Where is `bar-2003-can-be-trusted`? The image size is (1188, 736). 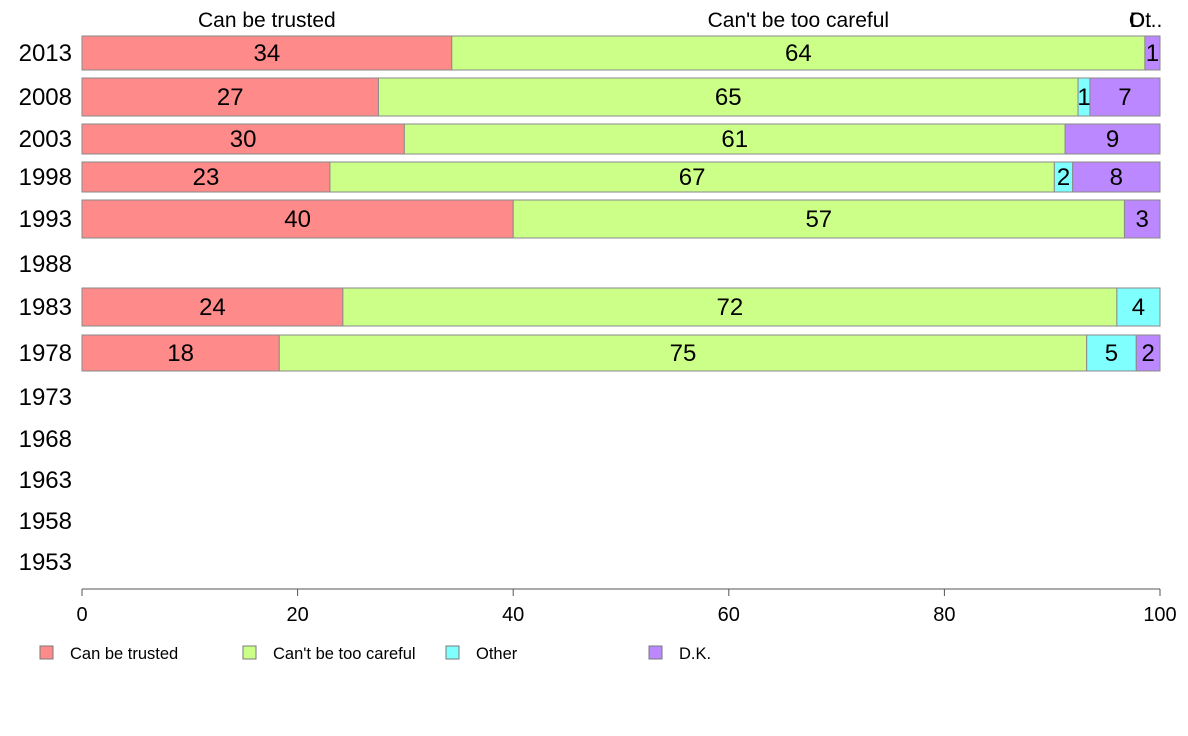 bar-2003-can-be-trusted is located at coordinates (243, 139).